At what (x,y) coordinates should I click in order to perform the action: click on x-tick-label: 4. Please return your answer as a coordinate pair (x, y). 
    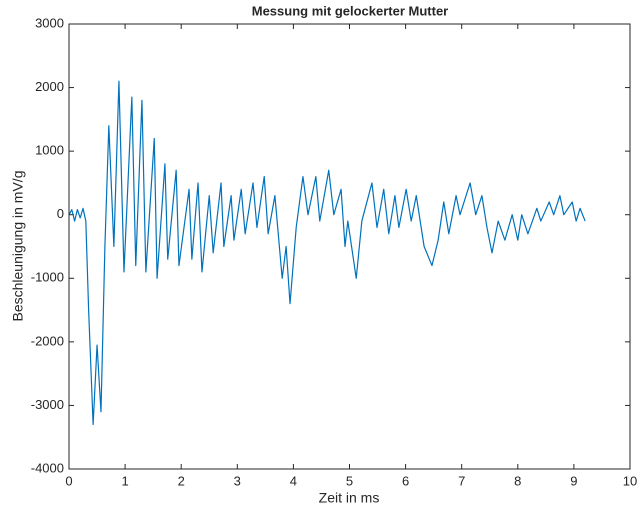
    Looking at the image, I should click on (293, 480).